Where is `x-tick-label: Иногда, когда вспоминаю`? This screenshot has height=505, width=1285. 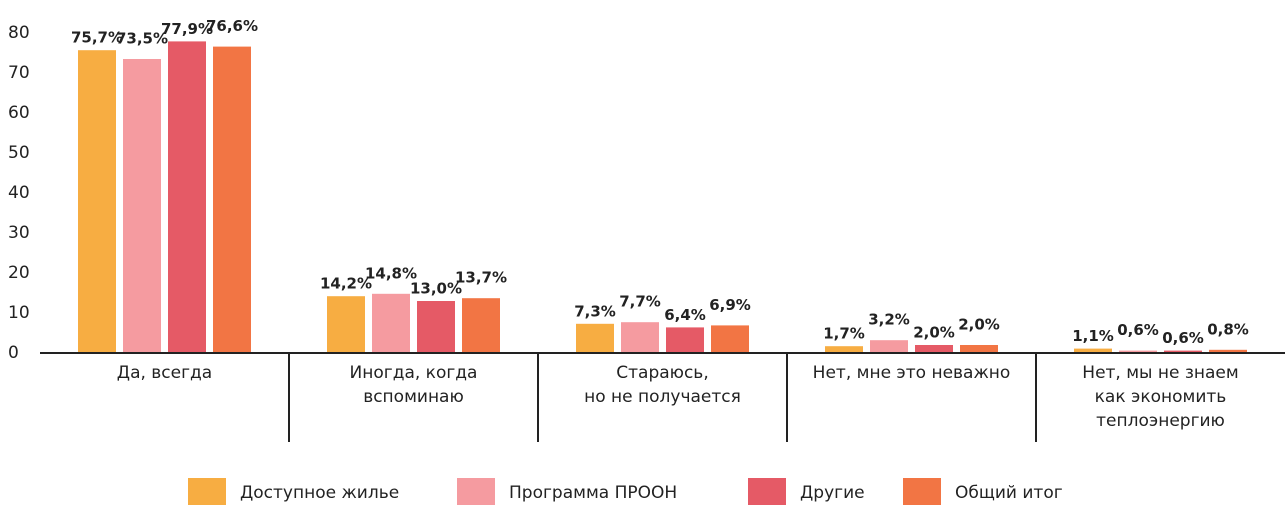
x-tick-label: Иногда, когда вспоминаю is located at coordinates (413, 385).